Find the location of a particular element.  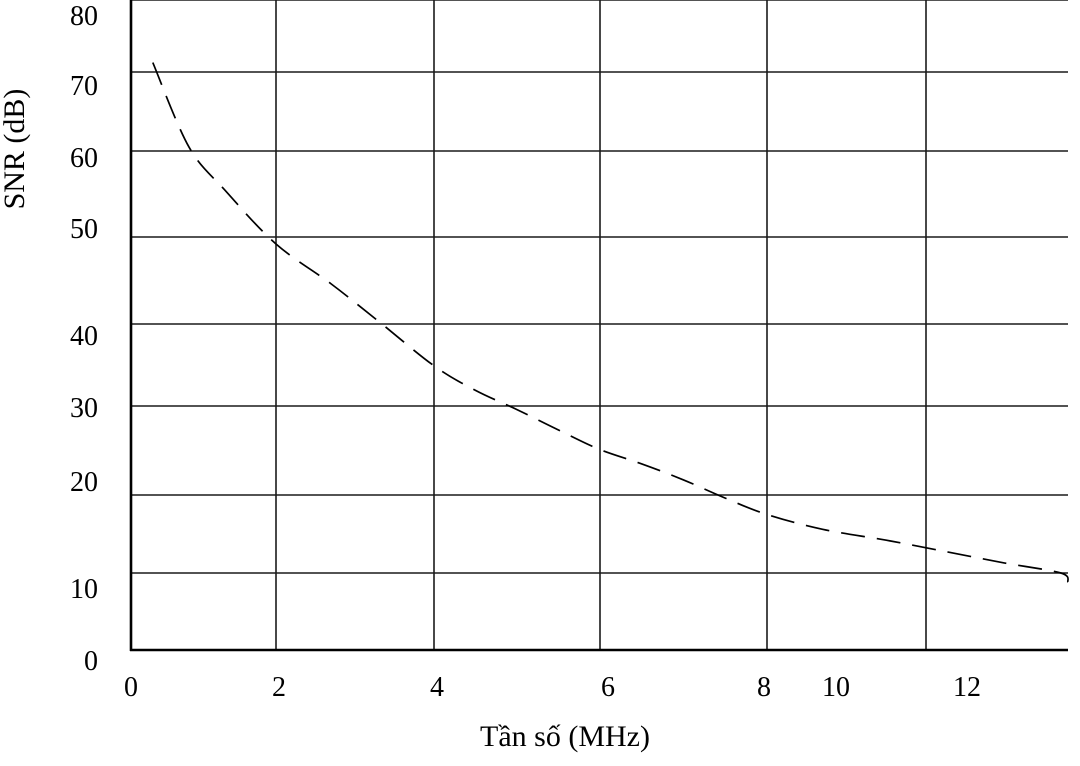

x-tick-label-6: 6 is located at coordinates (608, 687).